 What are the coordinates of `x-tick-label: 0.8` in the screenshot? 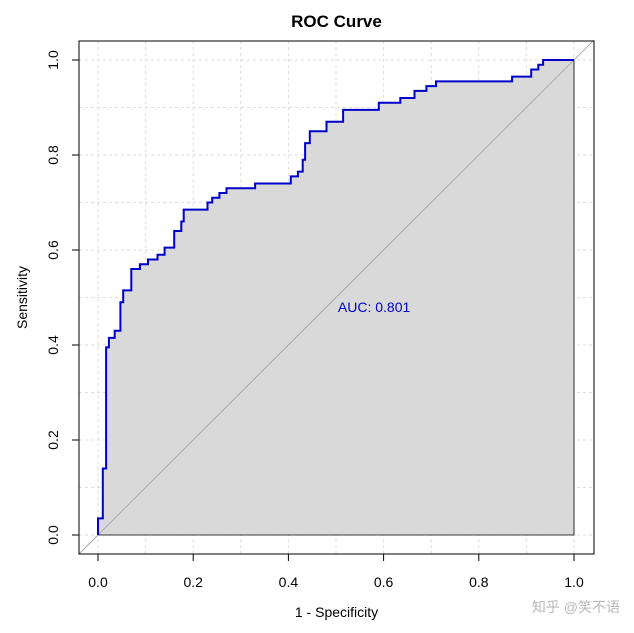 It's located at (479, 582).